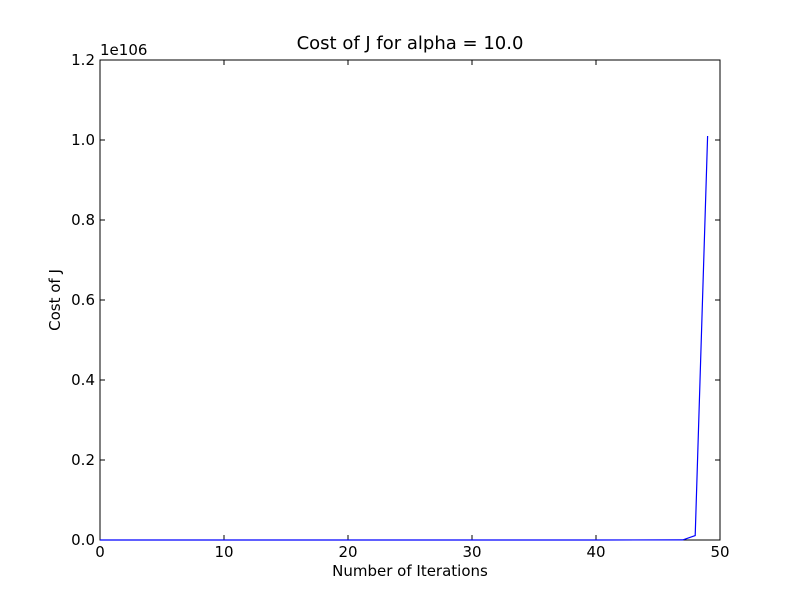 The width and height of the screenshot is (800, 600). Describe the element at coordinates (410, 43) in the screenshot. I see `chart-title: Cost of J for alpha = 10.0` at that location.